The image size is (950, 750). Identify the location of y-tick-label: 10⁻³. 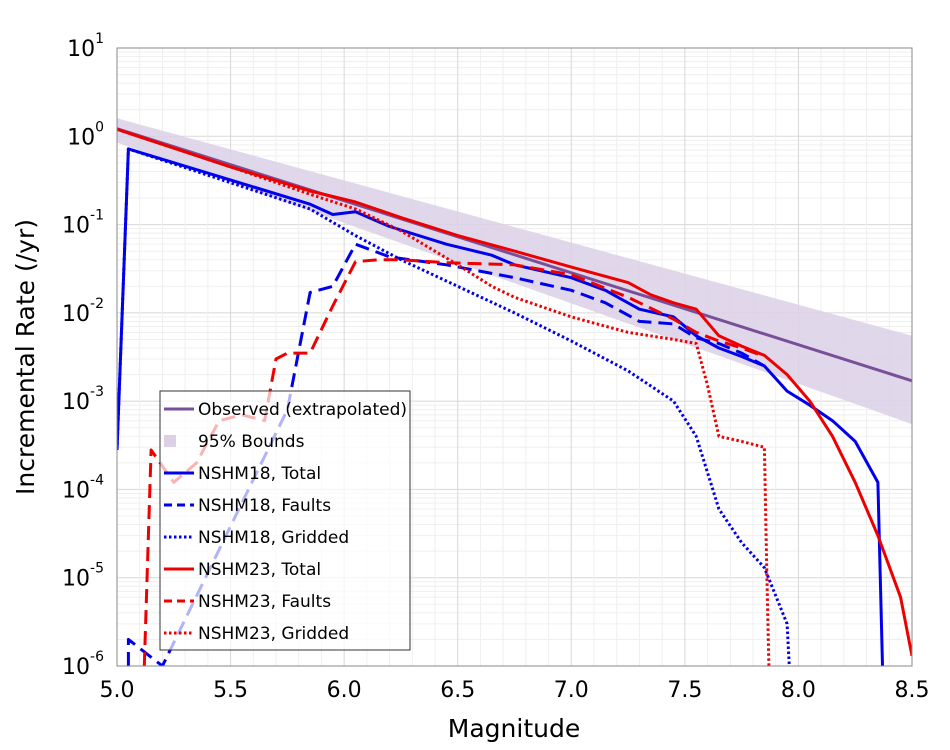
(83, 399).